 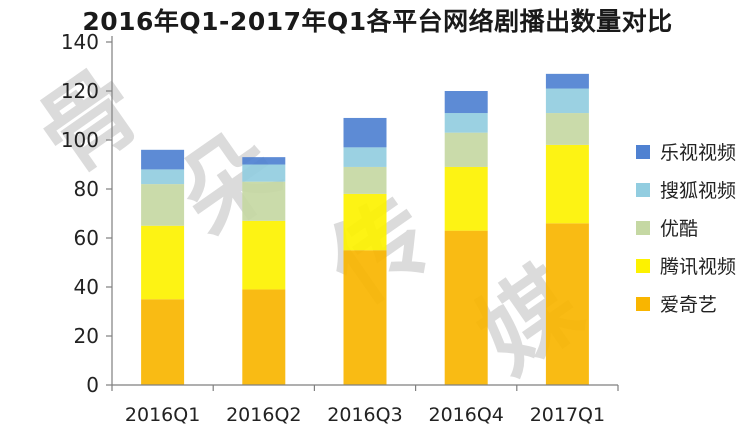 I want to click on y-tick-label: 140, so click(x=80, y=42).